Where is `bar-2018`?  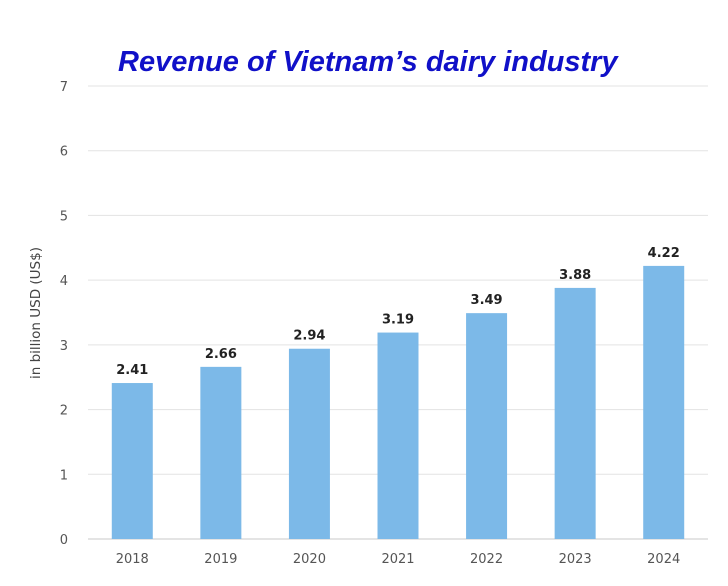 bar-2018 is located at coordinates (132, 461).